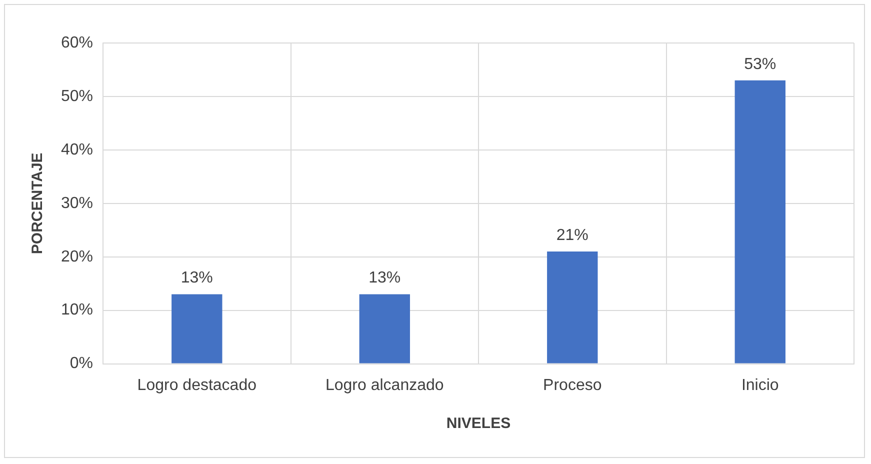 This screenshot has width=871, height=464. Describe the element at coordinates (77, 43) in the screenshot. I see `y-tick-label: 60%` at that location.